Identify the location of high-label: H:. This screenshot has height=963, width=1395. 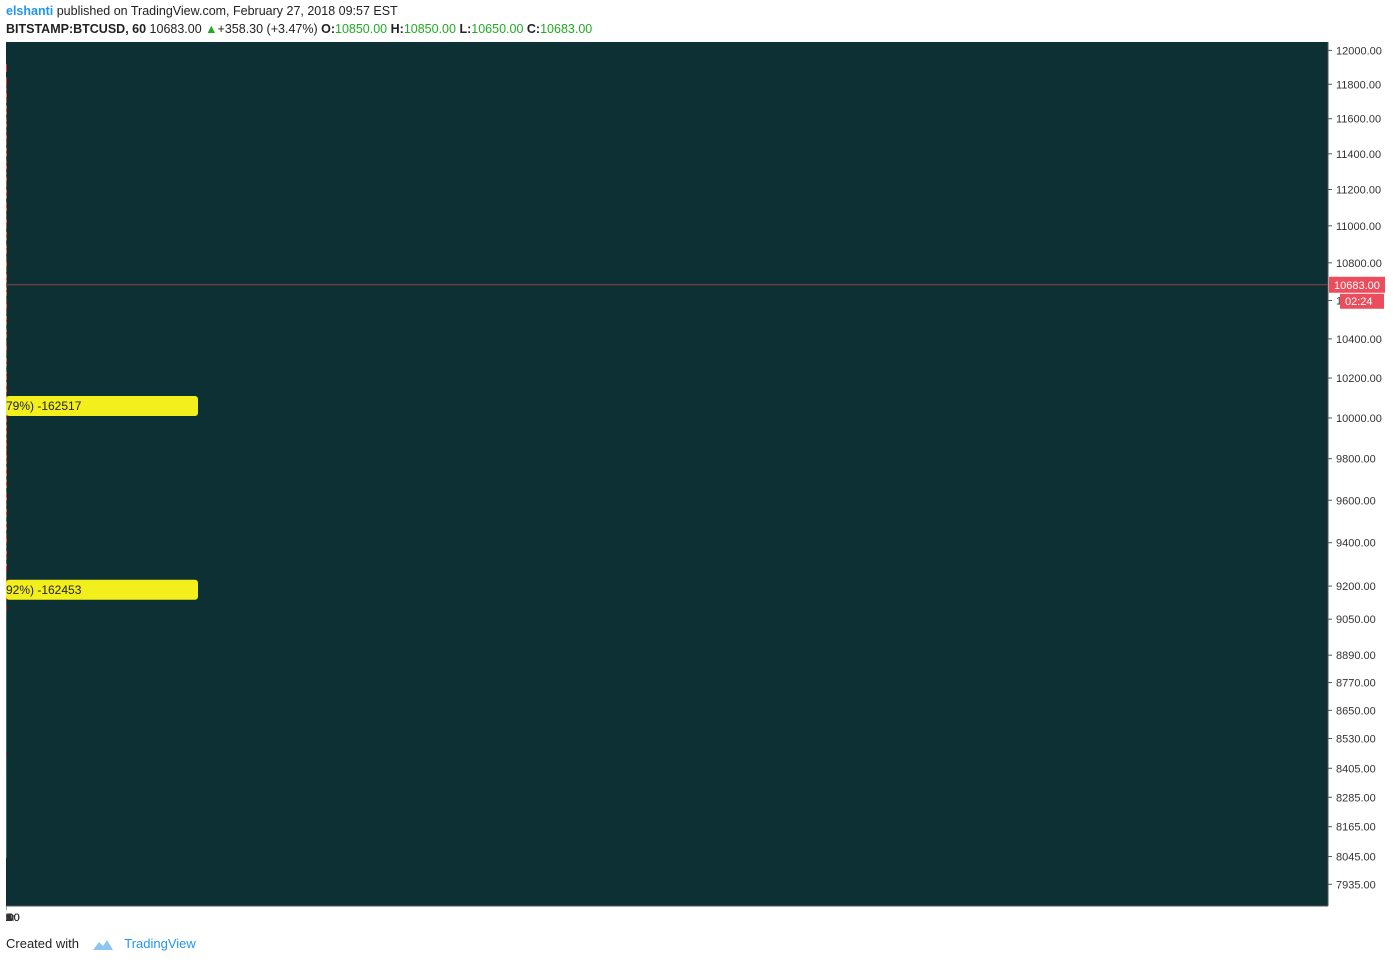
(397, 29).